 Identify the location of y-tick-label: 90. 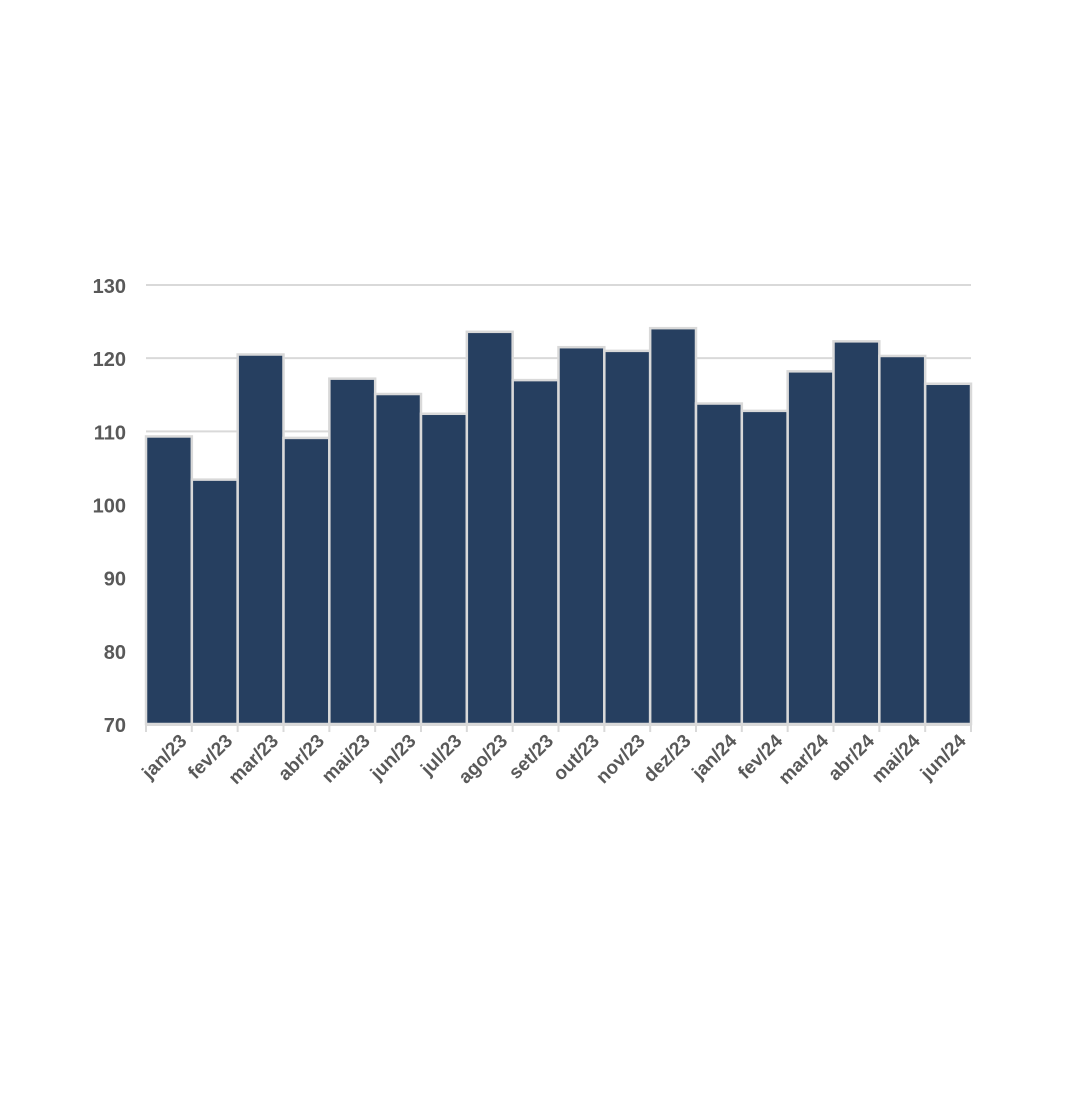
(115, 580).